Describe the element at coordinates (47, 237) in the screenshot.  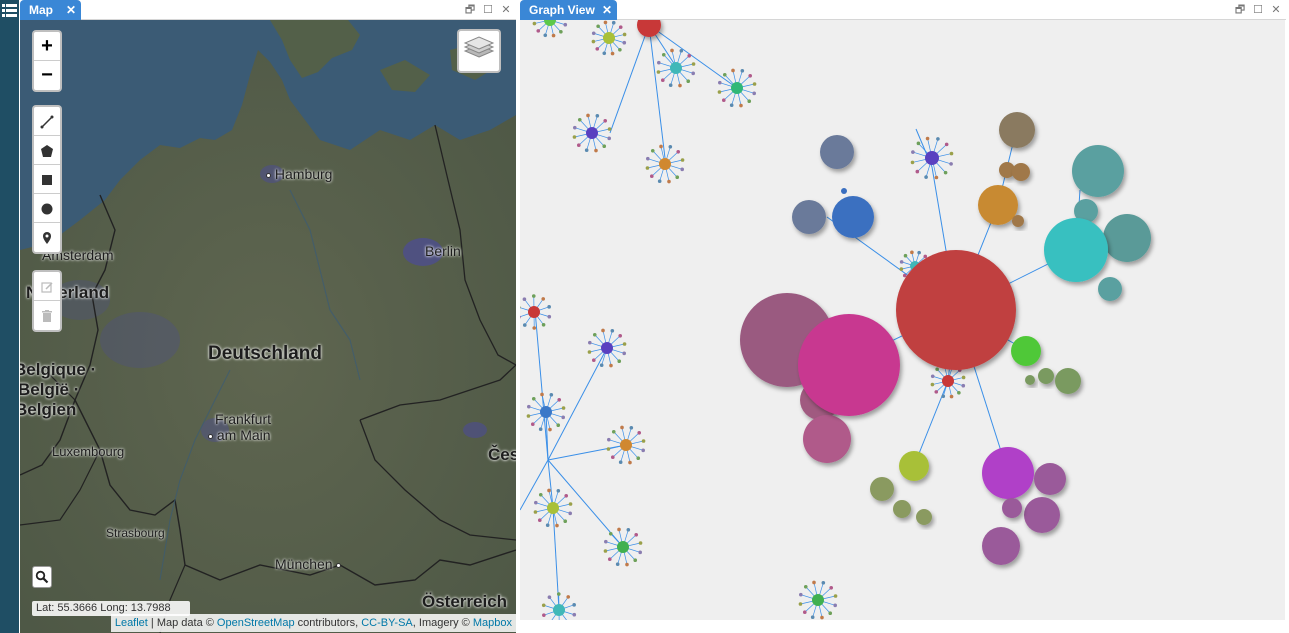
I see `draw-marker-icon` at that location.